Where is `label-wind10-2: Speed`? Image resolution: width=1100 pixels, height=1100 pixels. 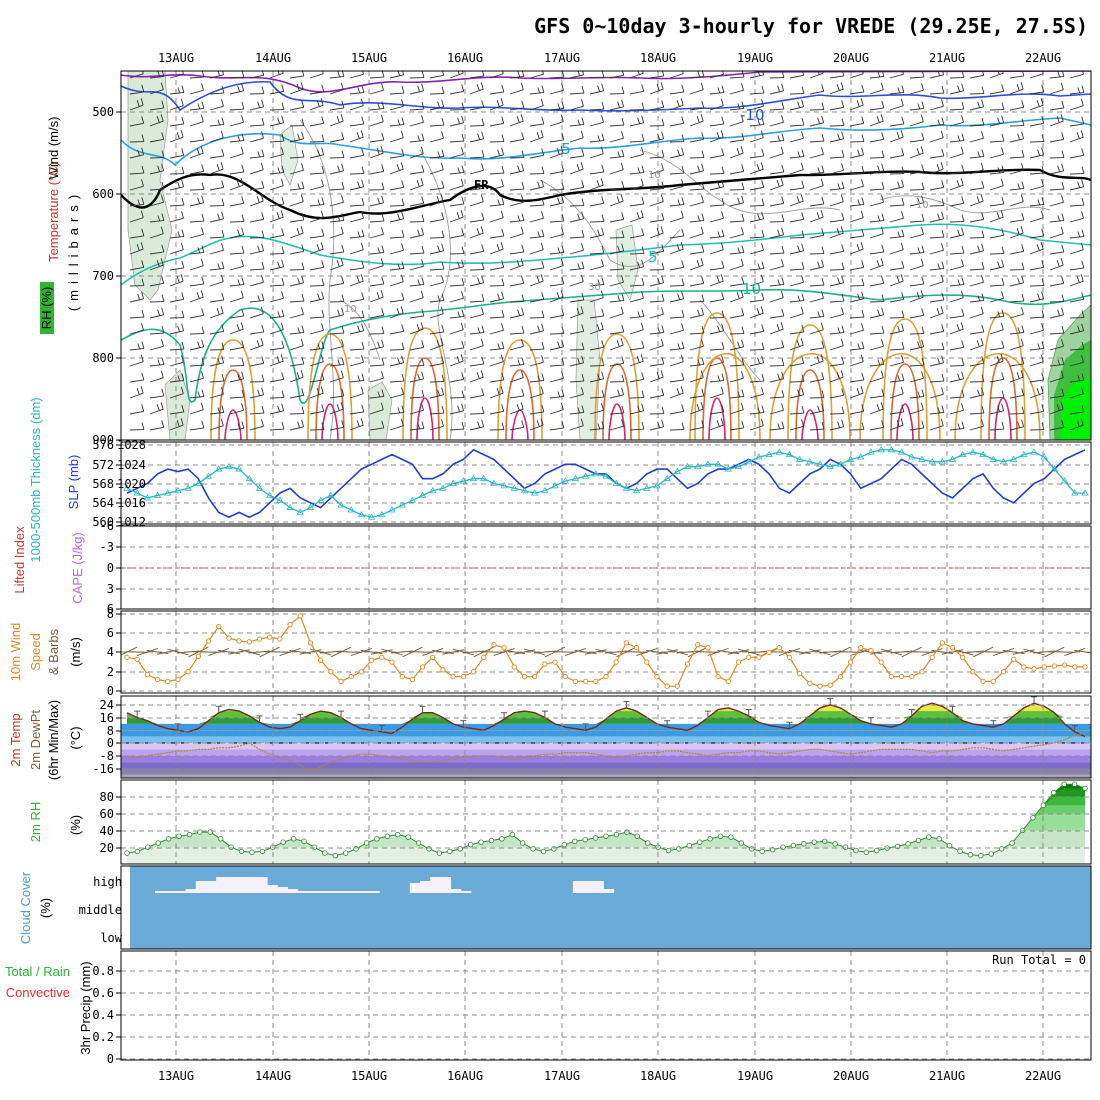 label-wind10-2: Speed is located at coordinates (35, 652).